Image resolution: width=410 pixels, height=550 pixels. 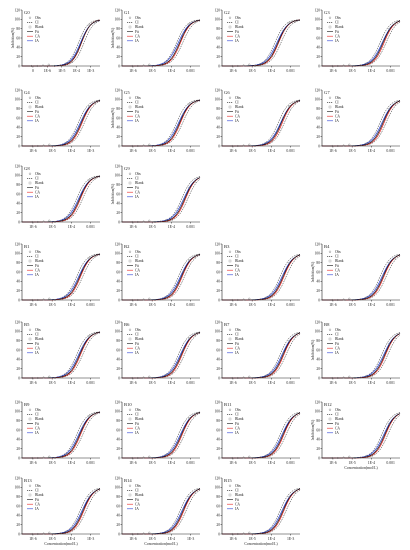 What do you see at coordinates (190, 539) in the screenshot?
I see `x-tick-label: 1E-3` at bounding box center [190, 539].